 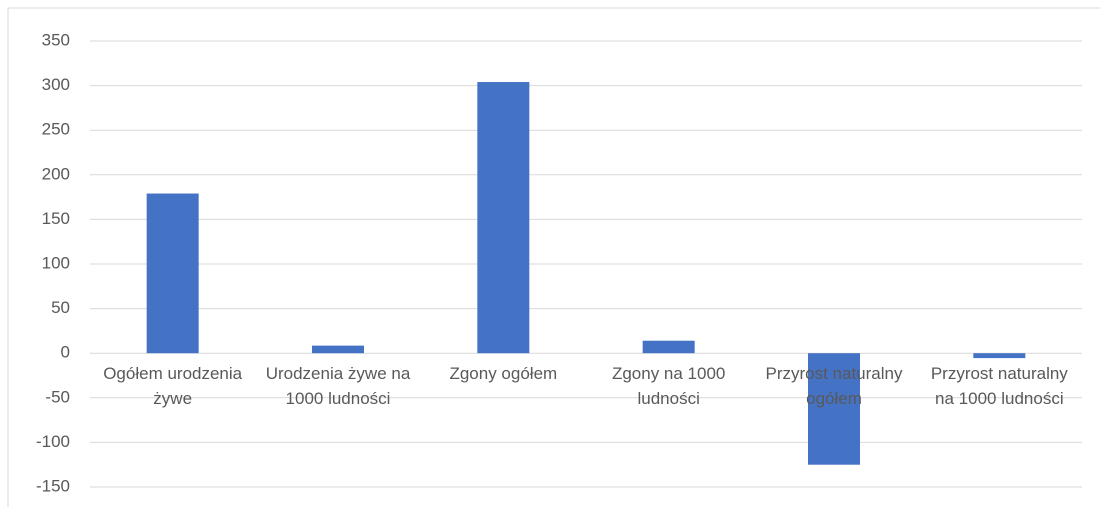 I want to click on y-tick-label: 250, so click(x=56, y=129).